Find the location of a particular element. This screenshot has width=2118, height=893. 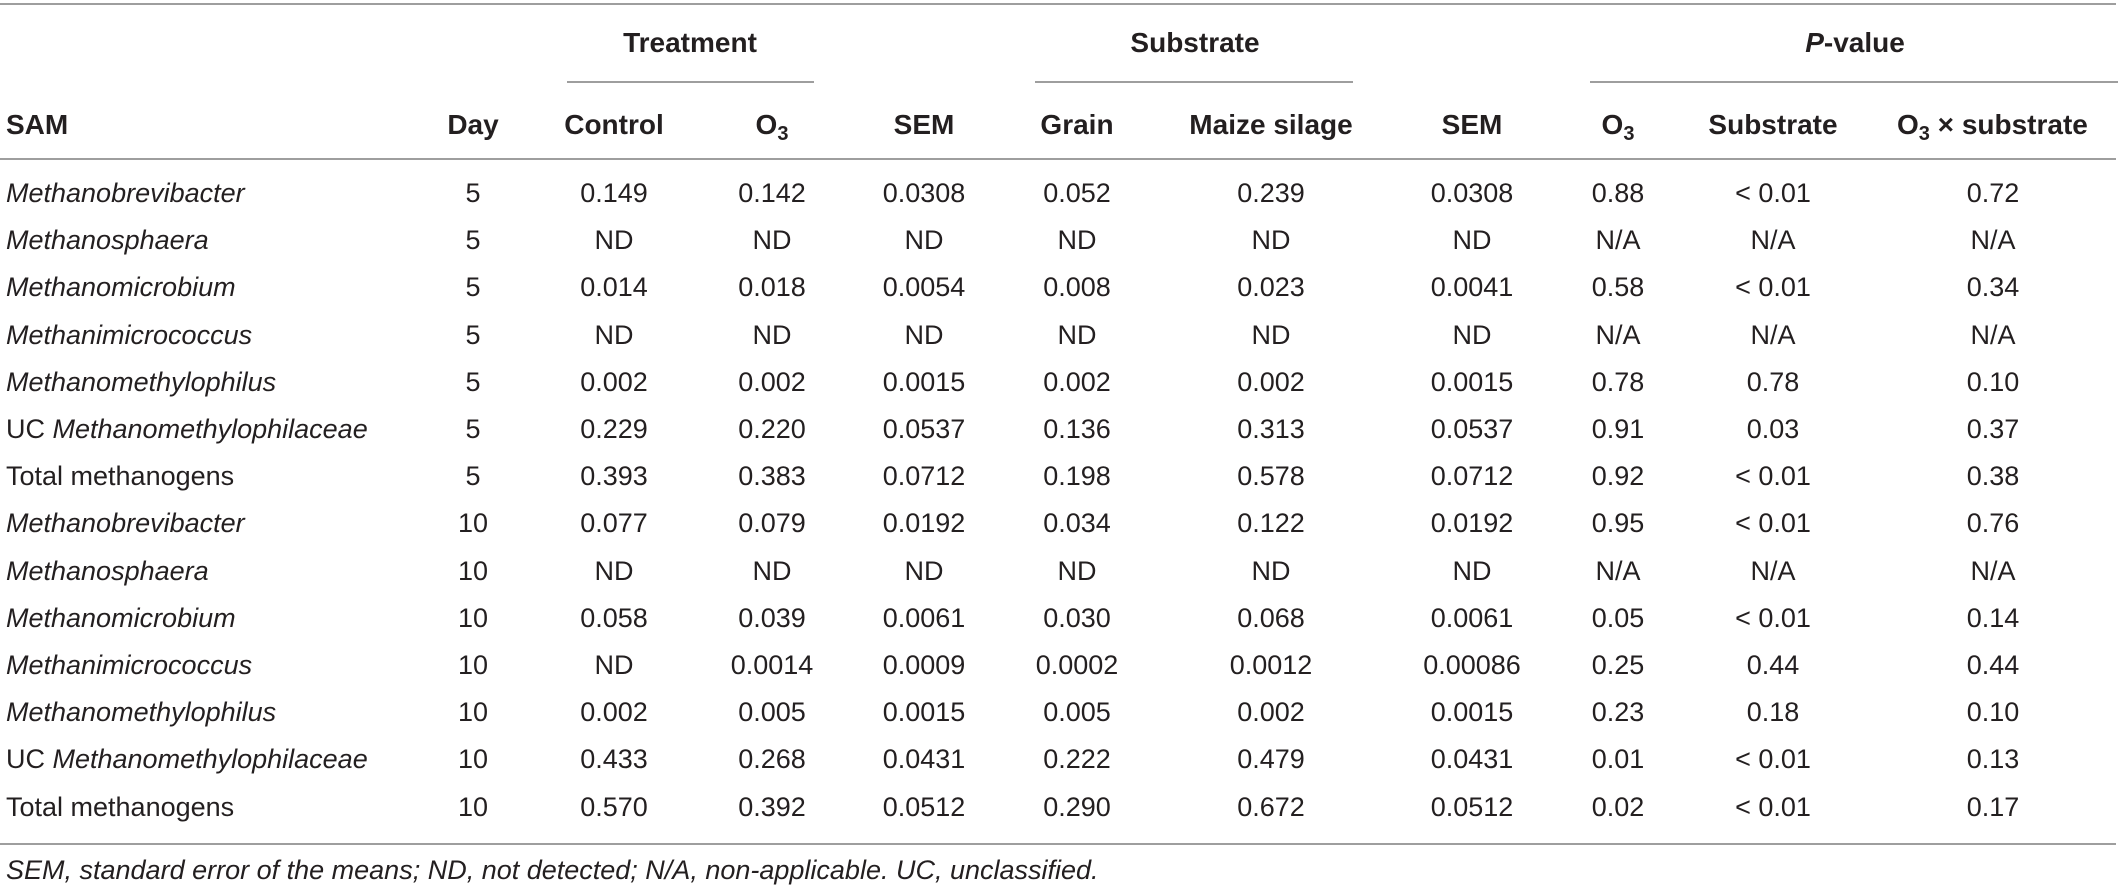

cell-grain: 0.052 is located at coordinates (1077, 193).